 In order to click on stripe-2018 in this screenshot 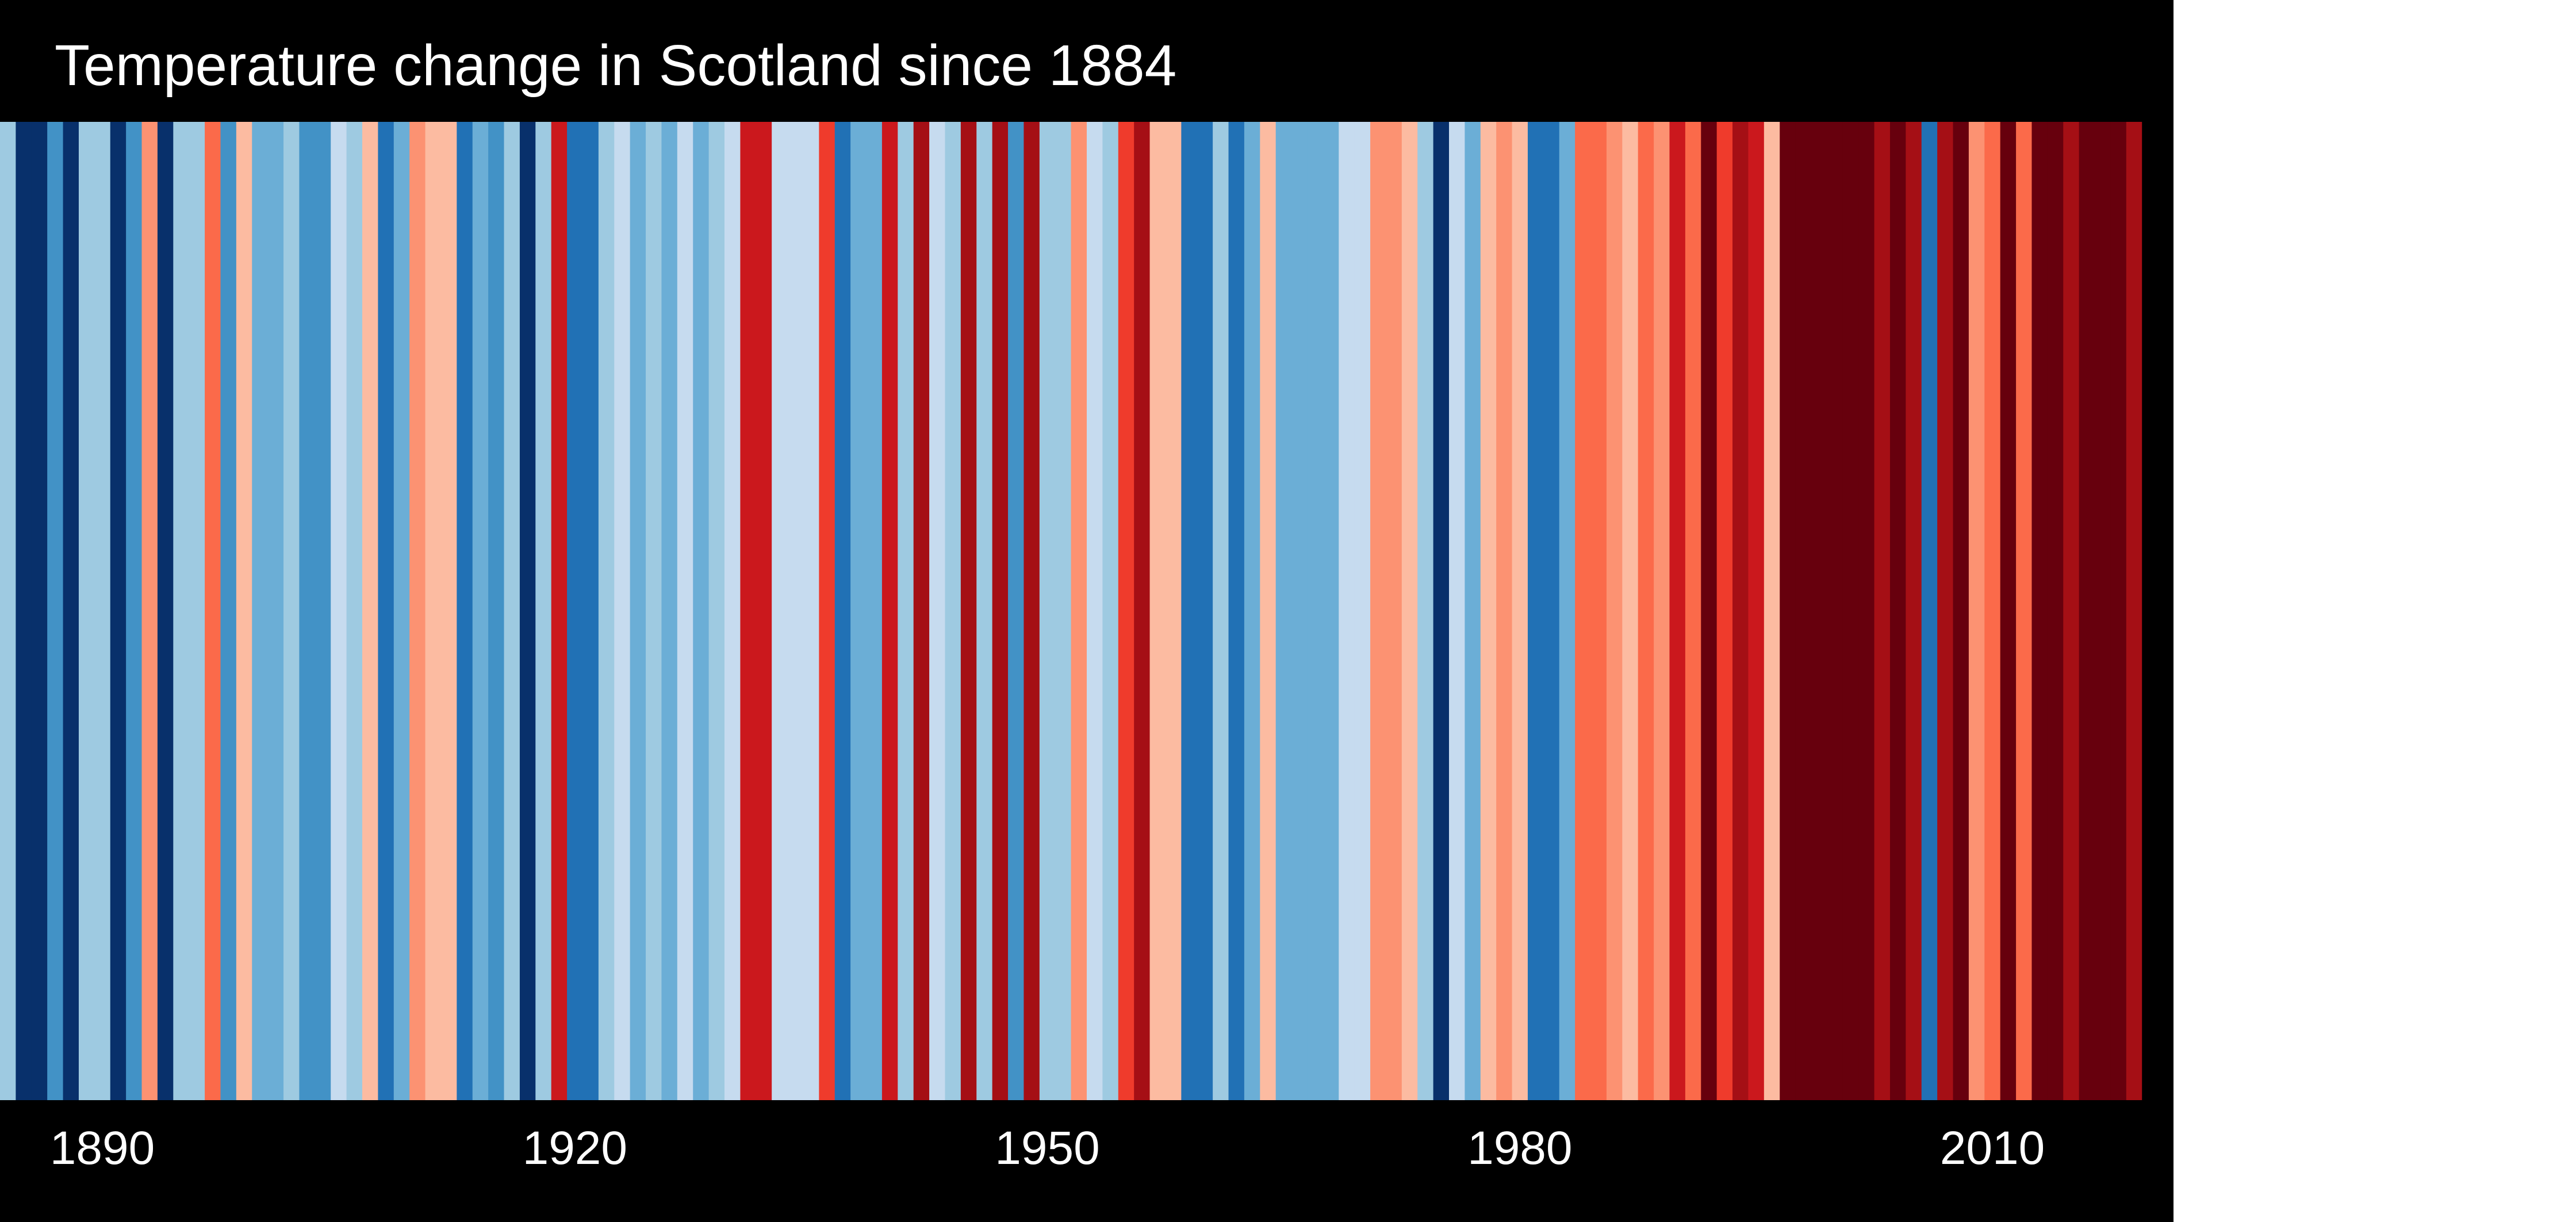, I will do `click(2118, 611)`.